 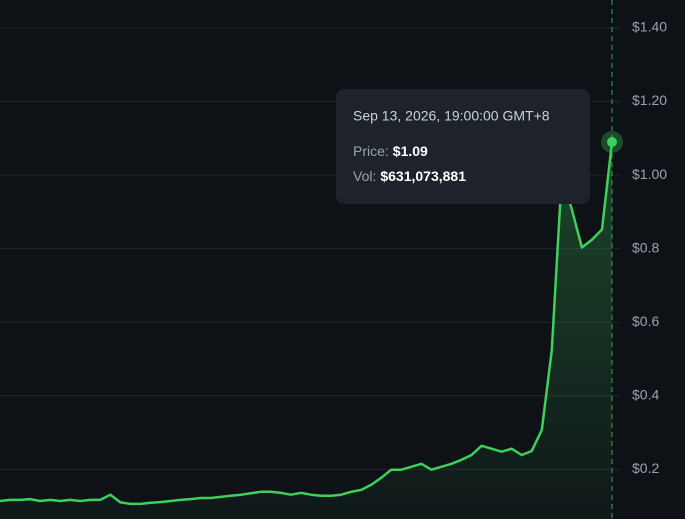 I want to click on volume-value: $631,073,881, so click(x=423, y=176).